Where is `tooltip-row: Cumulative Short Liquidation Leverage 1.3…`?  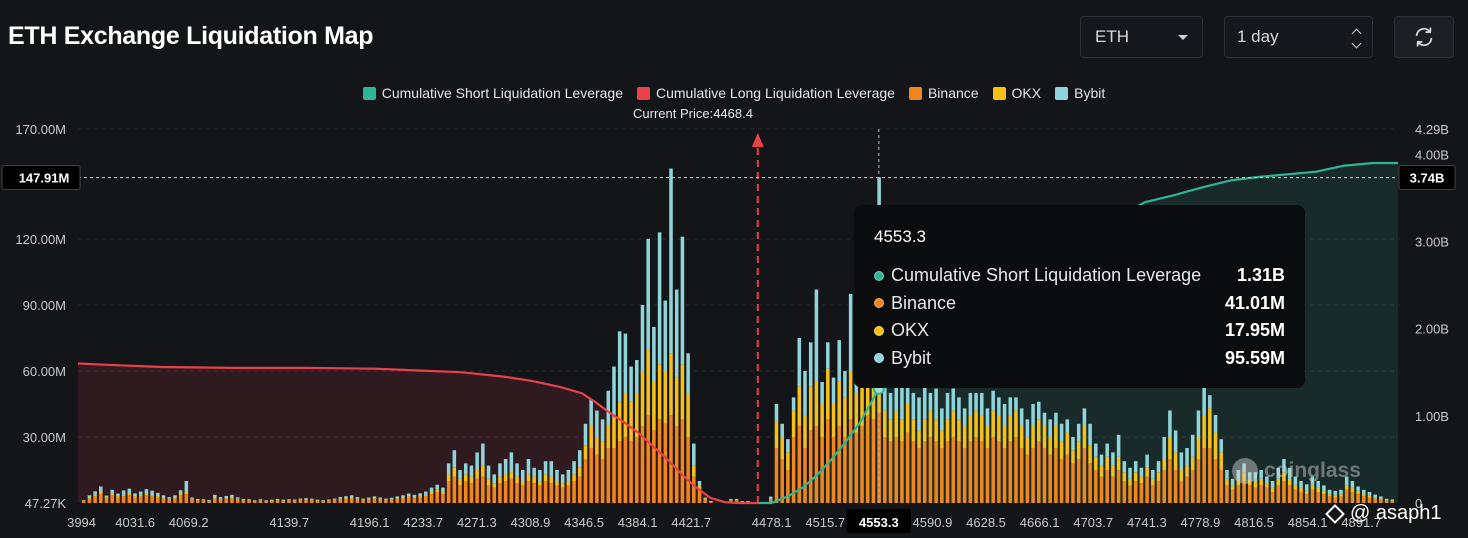
tooltip-row: Cumulative Short Liquidation Leverage 1.3… is located at coordinates (1079, 276).